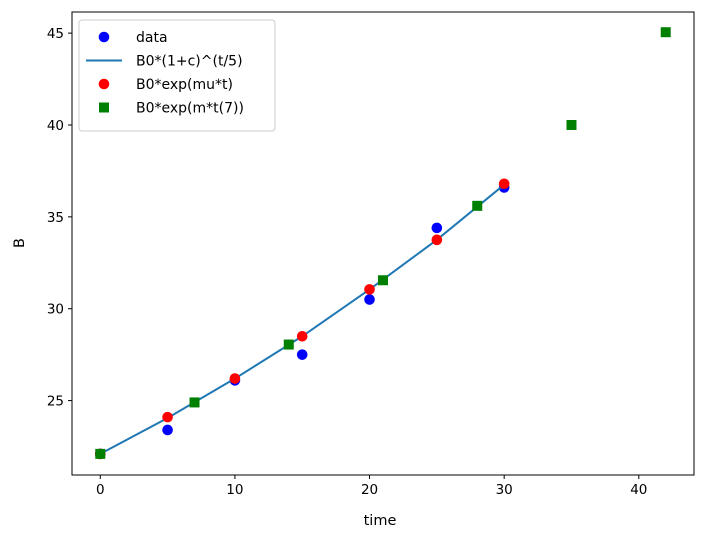  What do you see at coordinates (55, 218) in the screenshot?
I see `y-tick-label: 35` at bounding box center [55, 218].